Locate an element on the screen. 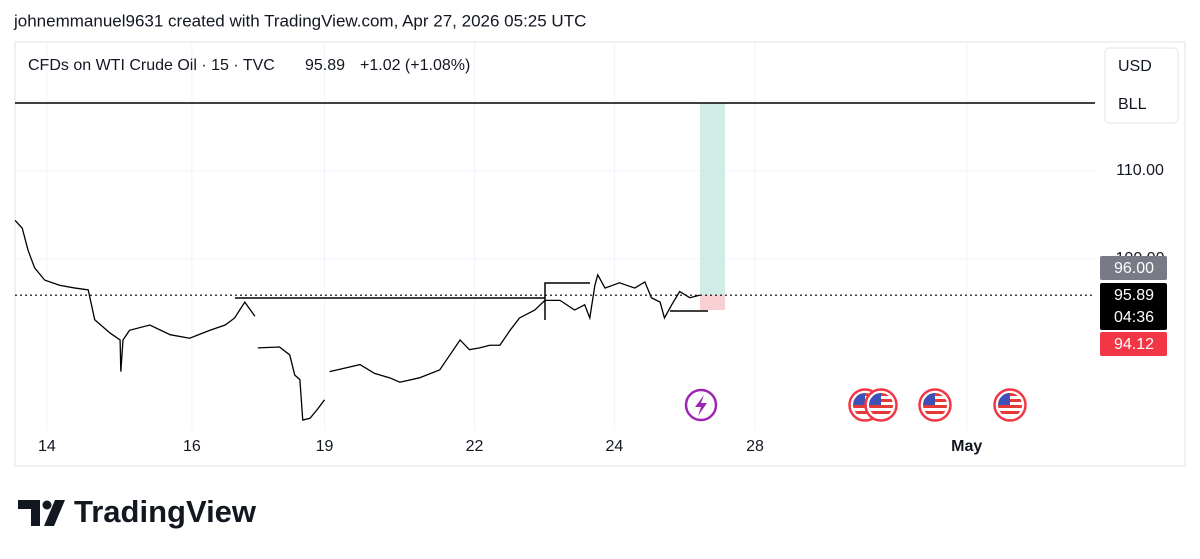 The height and width of the screenshot is (559, 1200). legend-price: 95.89 is located at coordinates (325, 65).